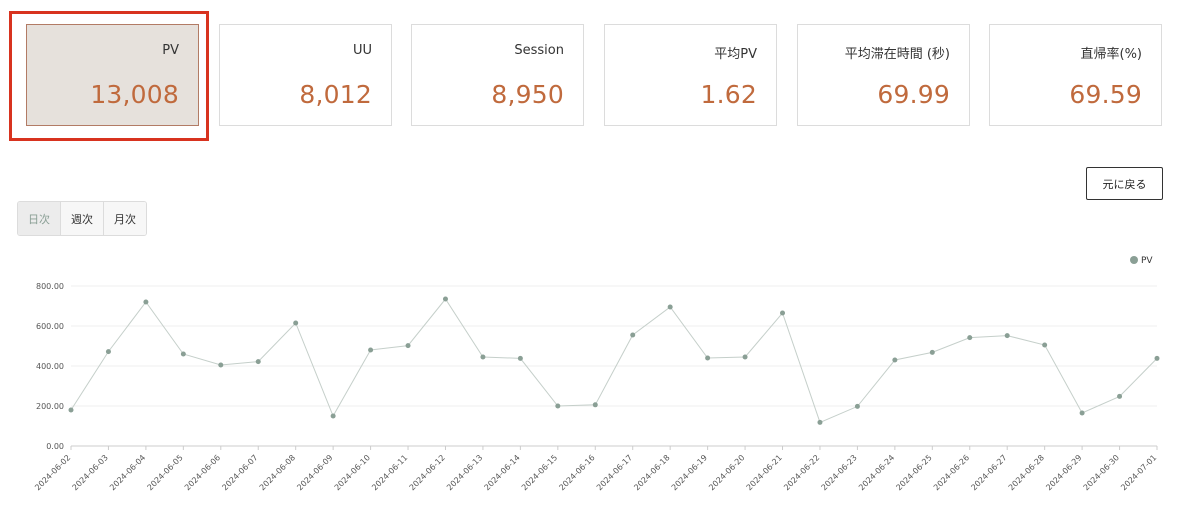  What do you see at coordinates (50, 406) in the screenshot?
I see `y-tick-label: 200.00` at bounding box center [50, 406].